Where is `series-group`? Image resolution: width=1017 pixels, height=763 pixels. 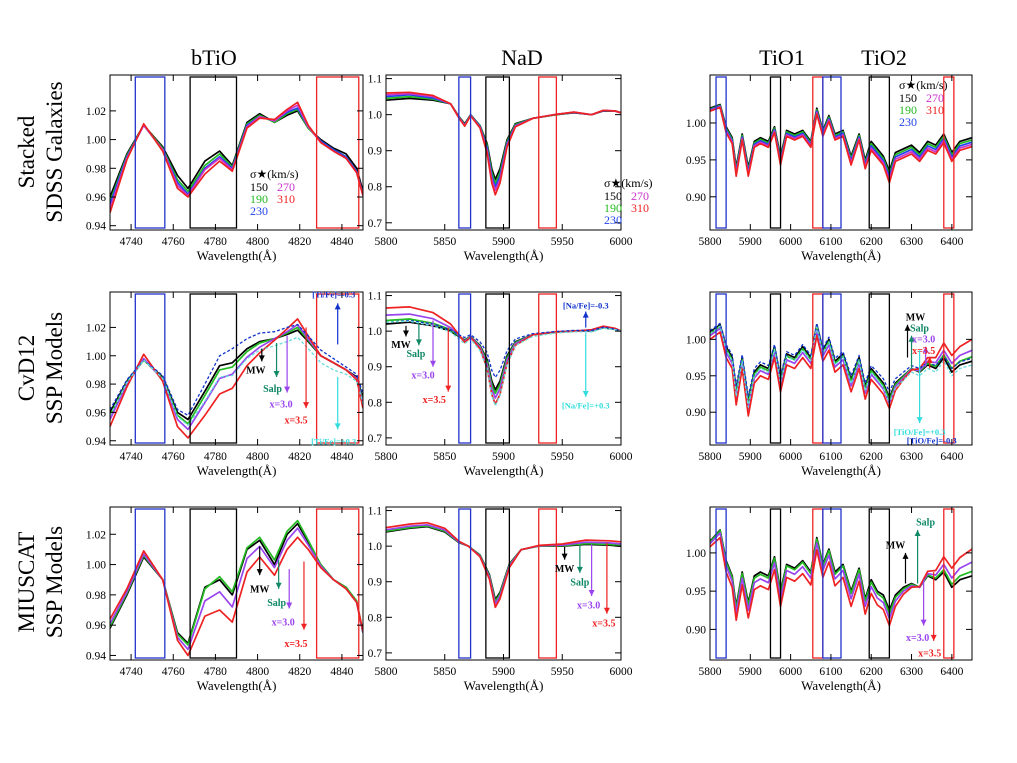
series-group is located at coordinates (841, 369).